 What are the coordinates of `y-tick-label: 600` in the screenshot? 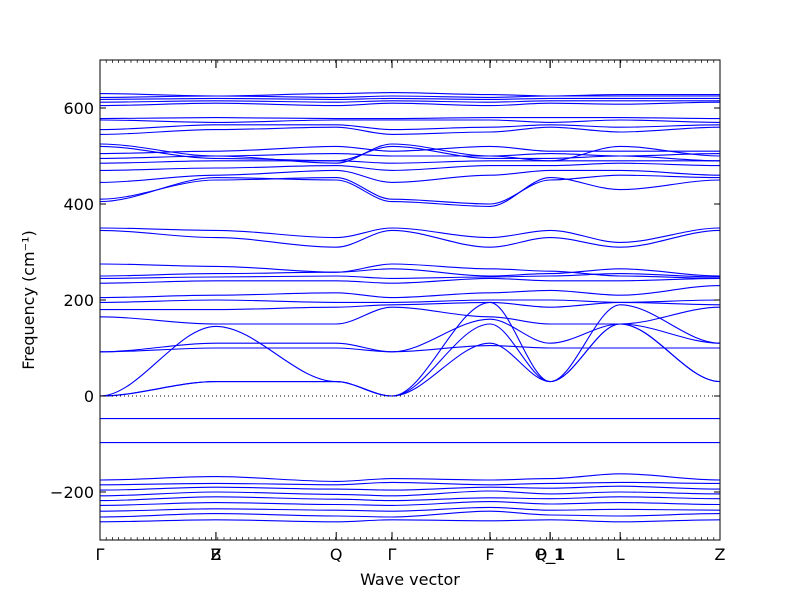 It's located at (78, 108).